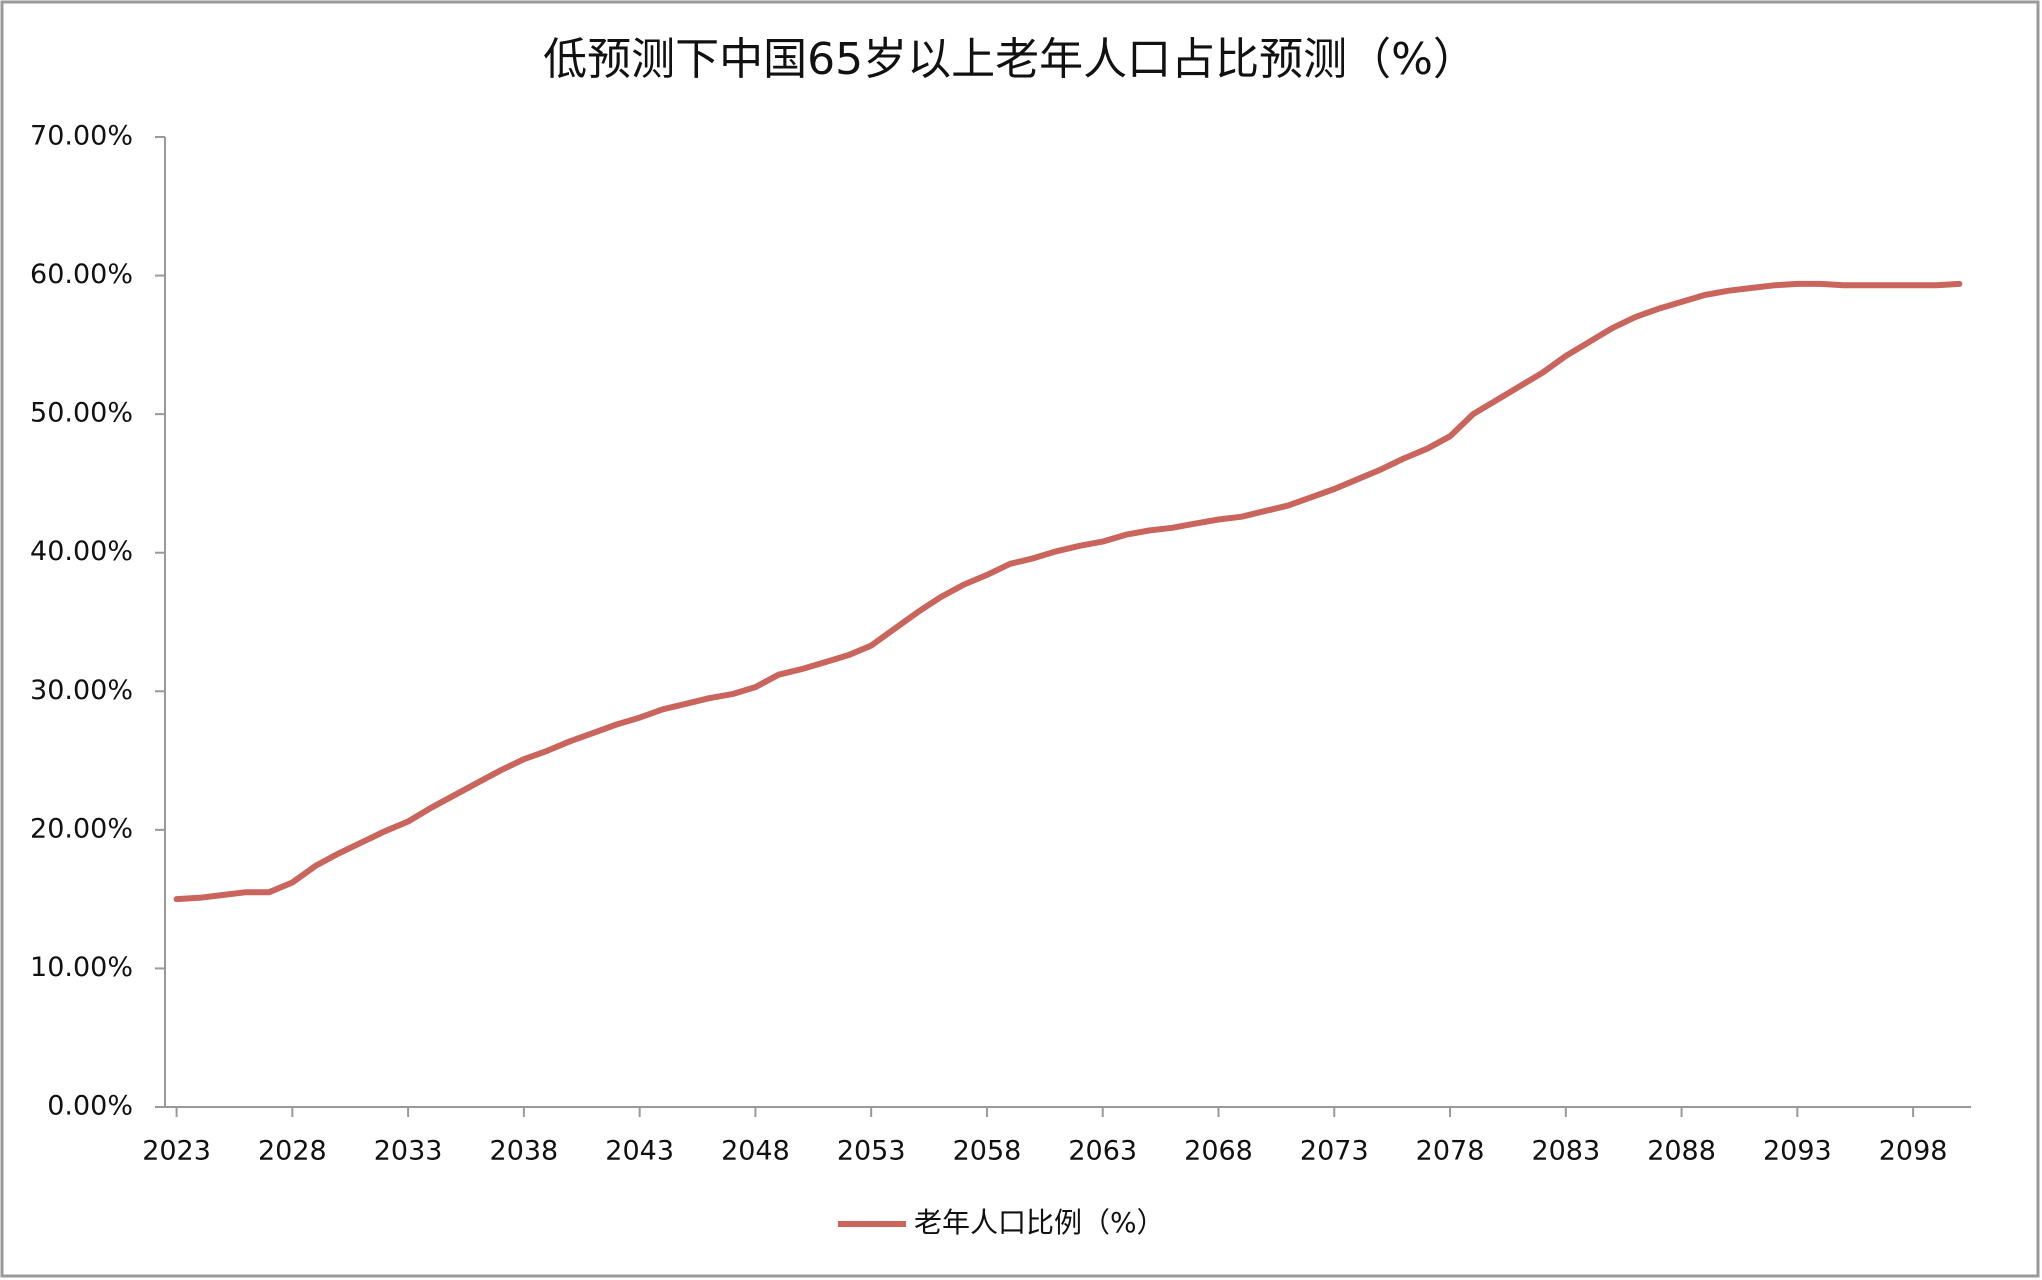 The height and width of the screenshot is (1280, 2042). I want to click on y-tick-label: 30.00%, so click(81, 690).